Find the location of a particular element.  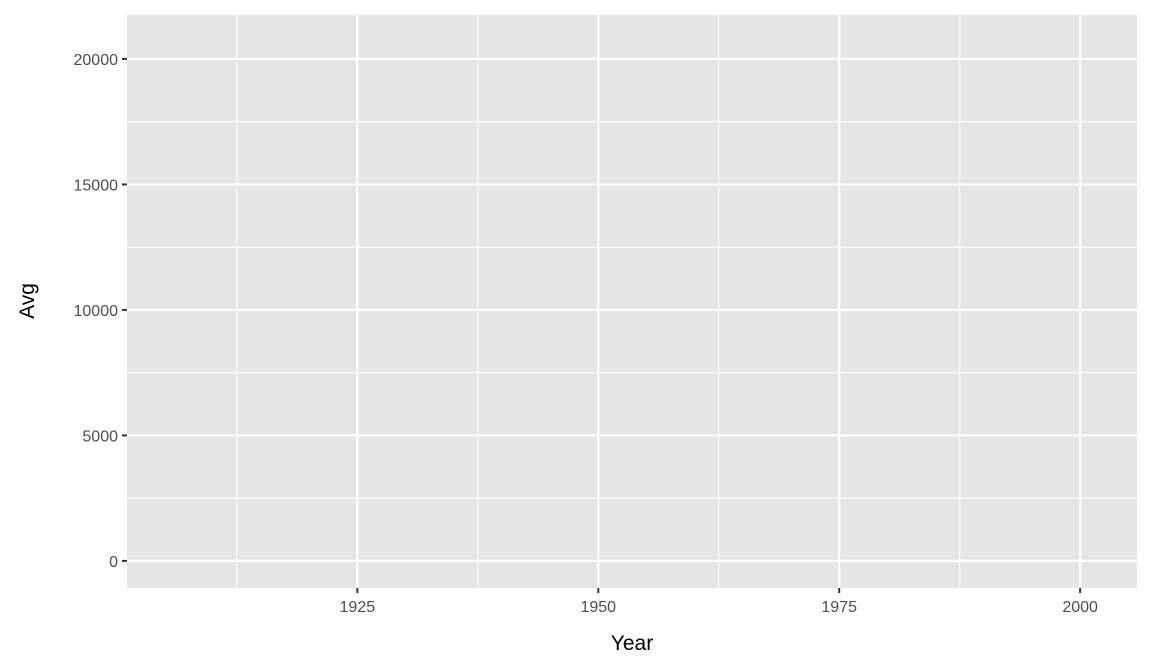

x-tick-label: 2000 is located at coordinates (1080, 607).